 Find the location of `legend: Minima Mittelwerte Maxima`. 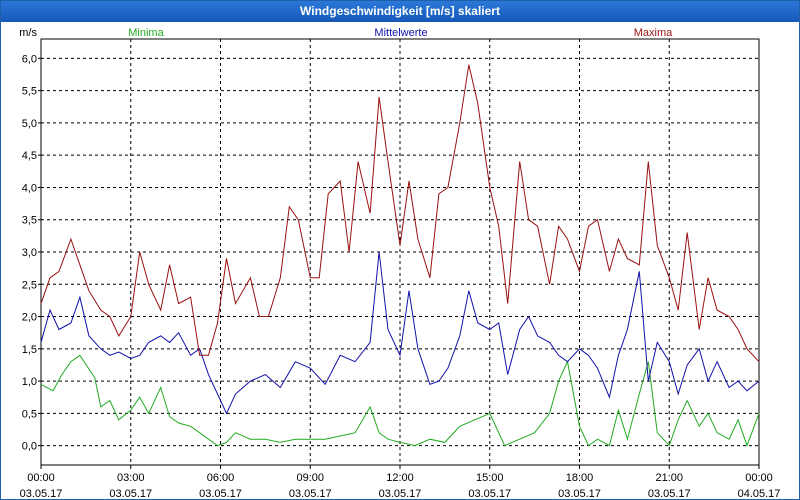

legend: Minima Mittelwerte Maxima is located at coordinates (400, 33).